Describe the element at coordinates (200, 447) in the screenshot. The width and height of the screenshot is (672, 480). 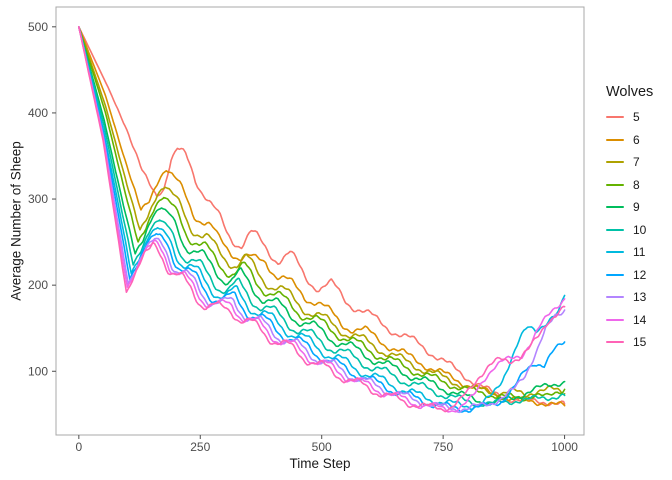
I see `x-tick-label: 250` at that location.